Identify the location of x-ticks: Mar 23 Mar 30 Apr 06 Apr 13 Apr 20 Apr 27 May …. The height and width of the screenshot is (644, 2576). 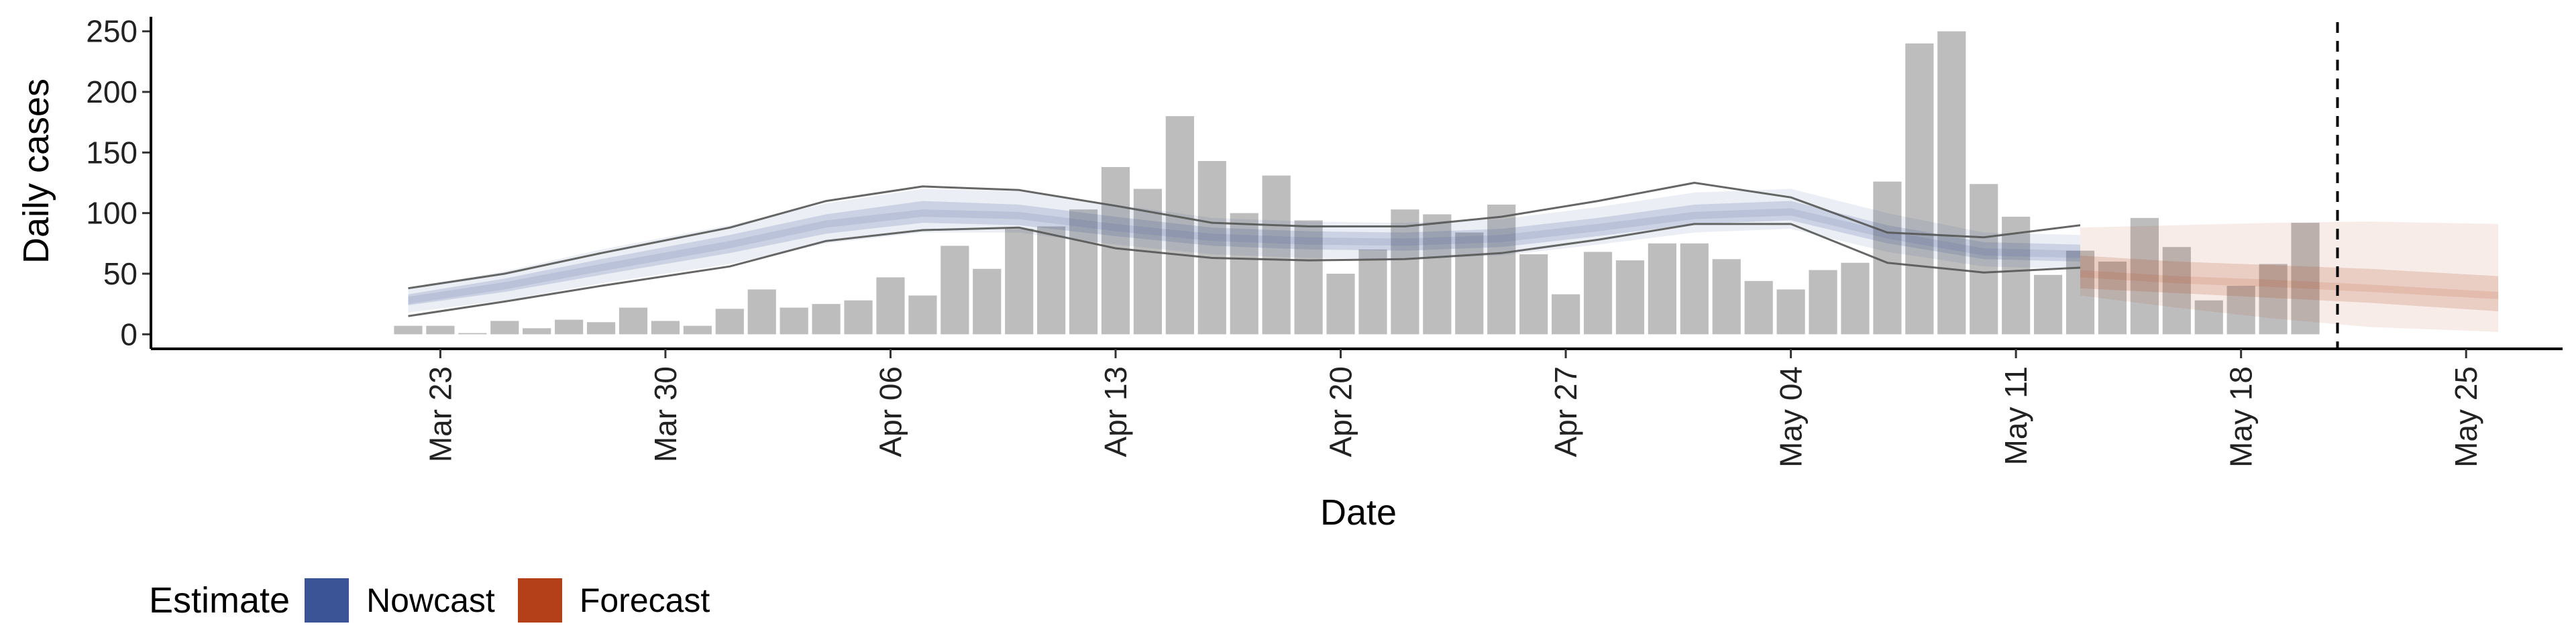
(1453, 408).